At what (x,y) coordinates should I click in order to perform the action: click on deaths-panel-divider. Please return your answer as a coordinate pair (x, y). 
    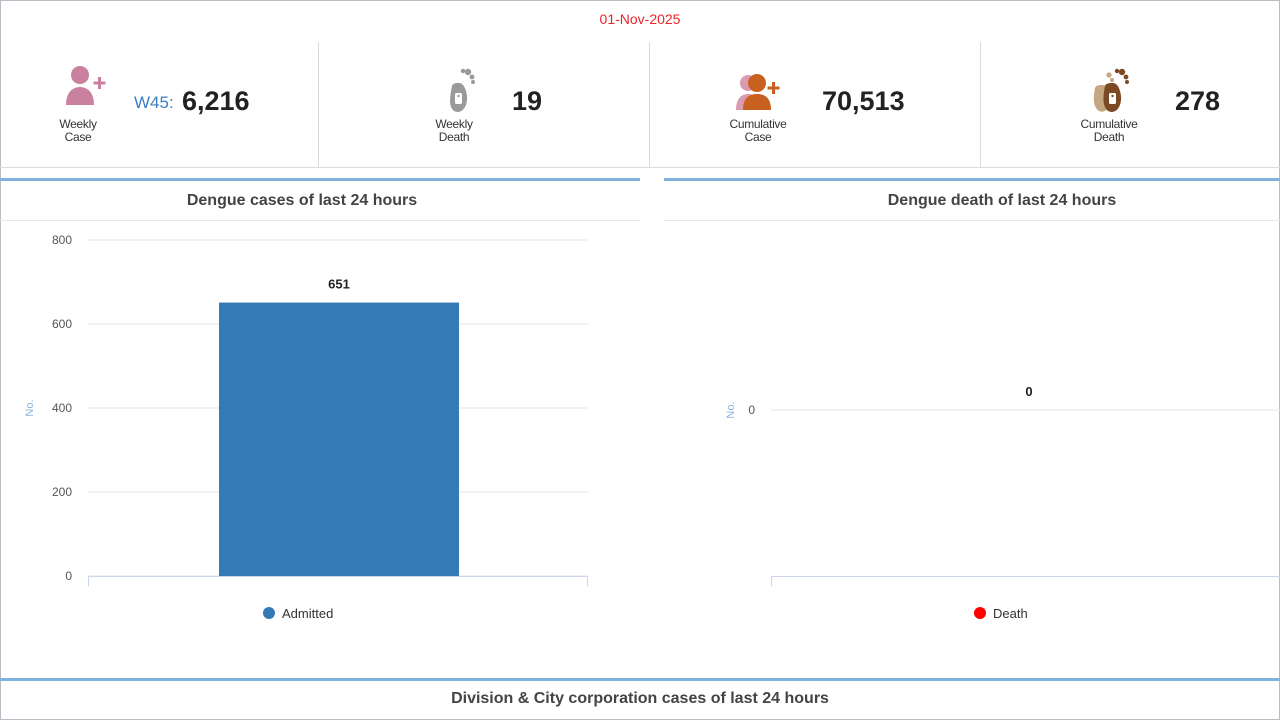
    Looking at the image, I should click on (972, 220).